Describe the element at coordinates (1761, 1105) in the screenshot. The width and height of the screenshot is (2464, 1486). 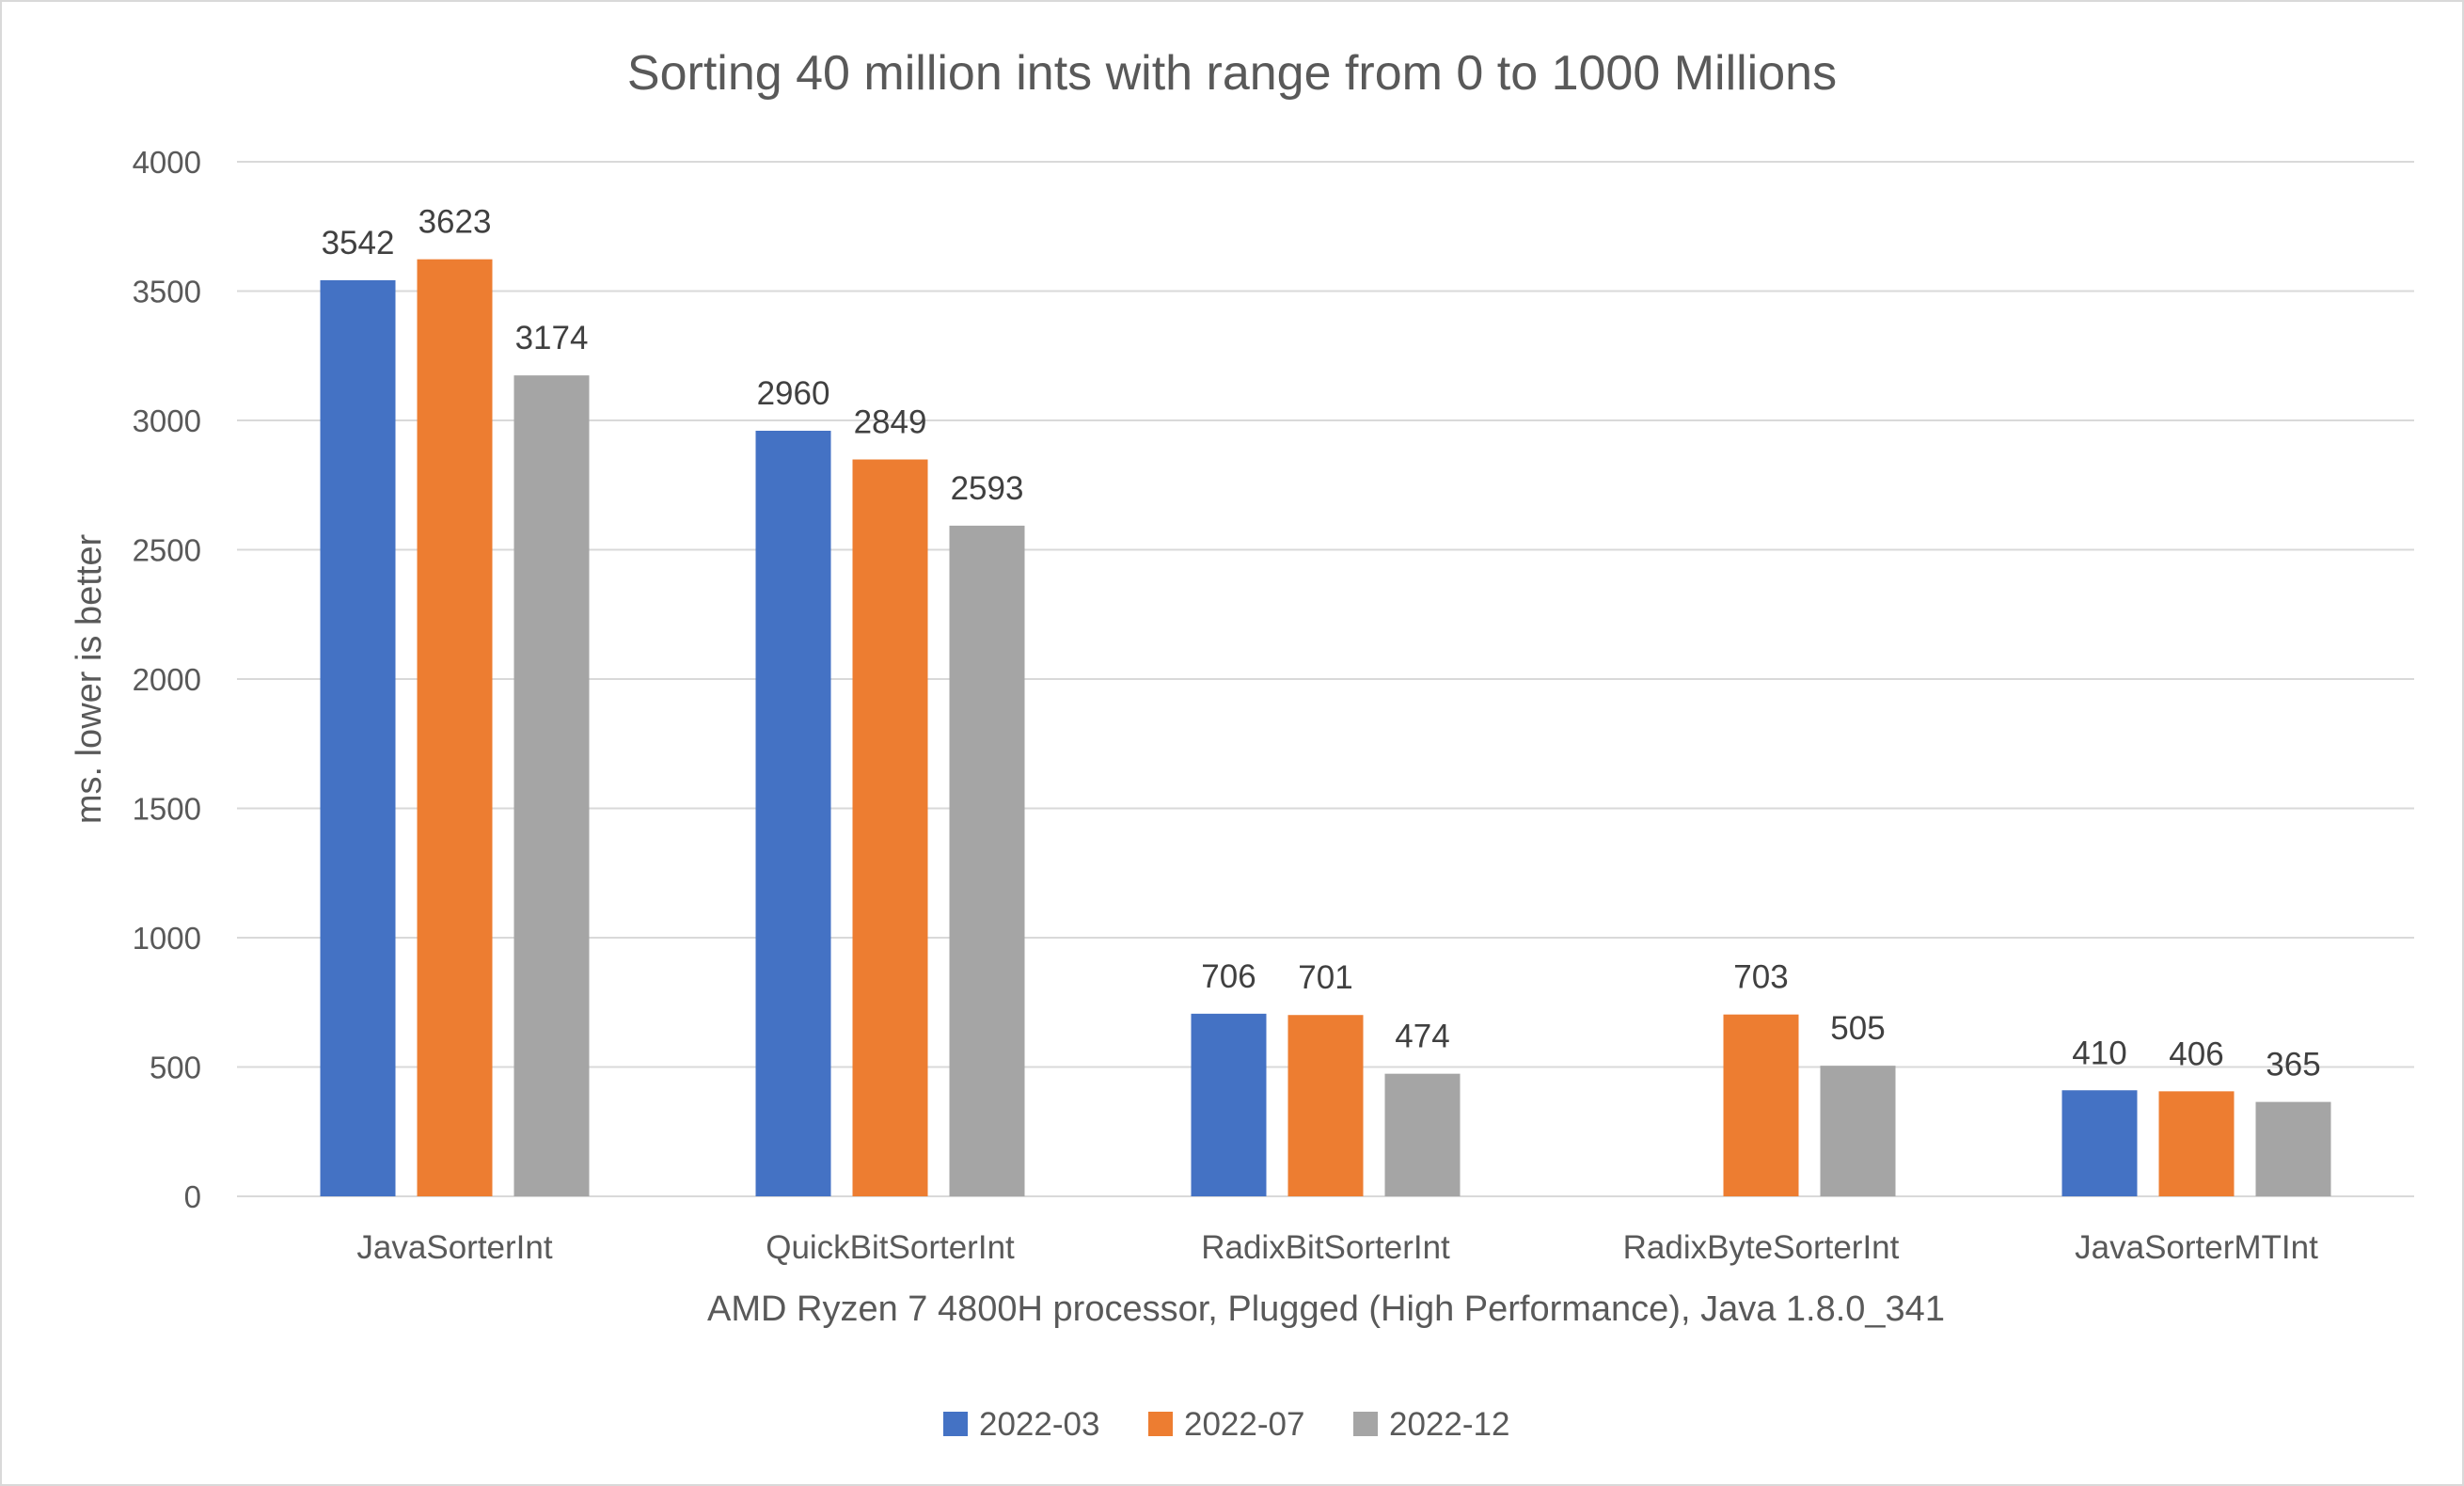
I see `bar-2022-07-RadixByteSorterInt` at that location.